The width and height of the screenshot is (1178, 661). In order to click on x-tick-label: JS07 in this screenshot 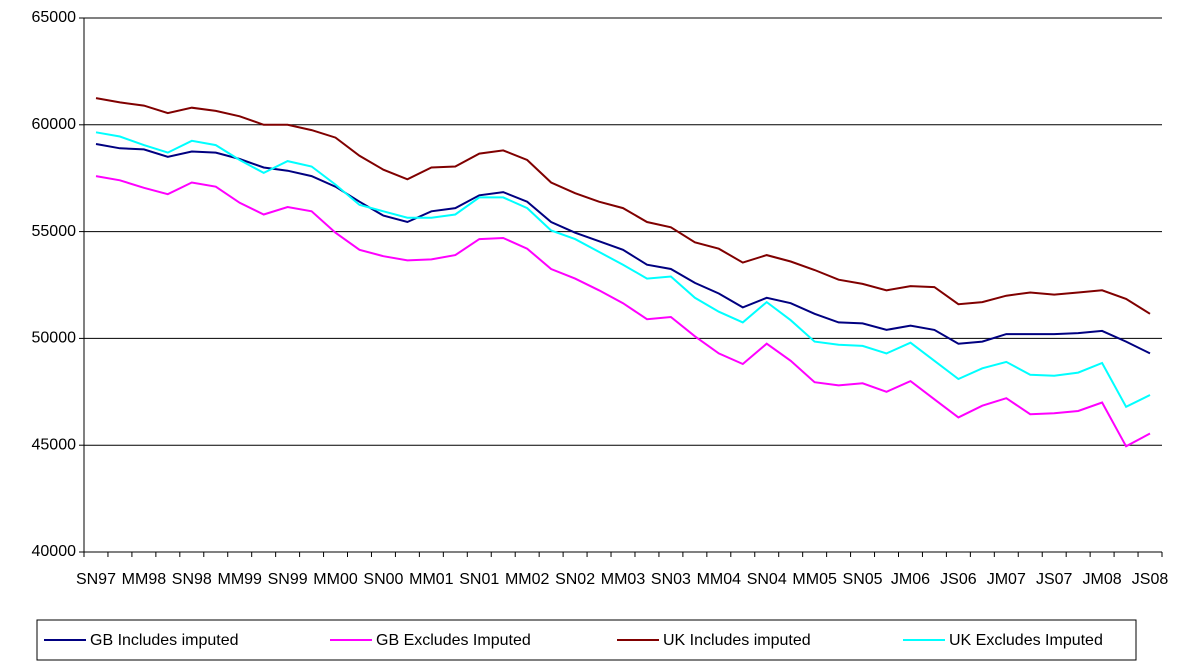, I will do `click(1054, 579)`.